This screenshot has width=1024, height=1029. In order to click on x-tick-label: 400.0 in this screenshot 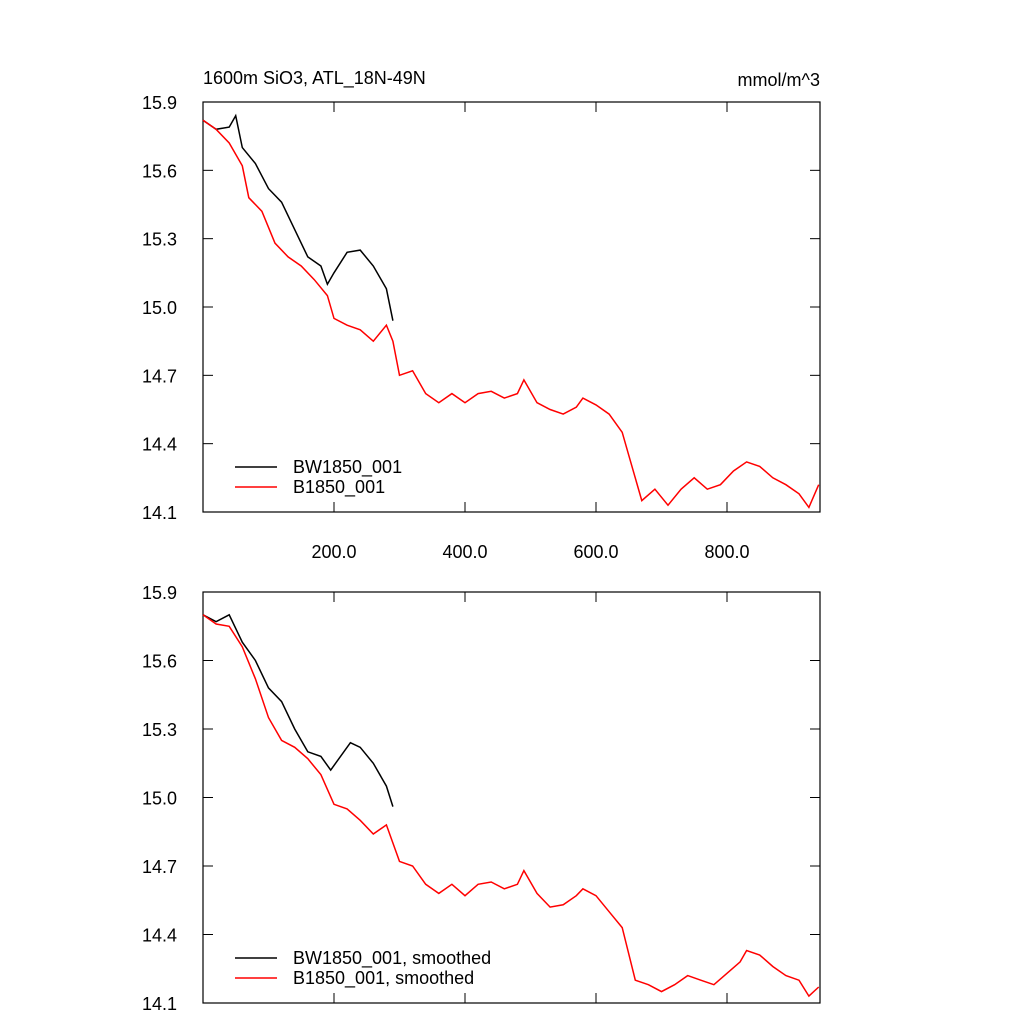, I will do `click(464, 552)`.